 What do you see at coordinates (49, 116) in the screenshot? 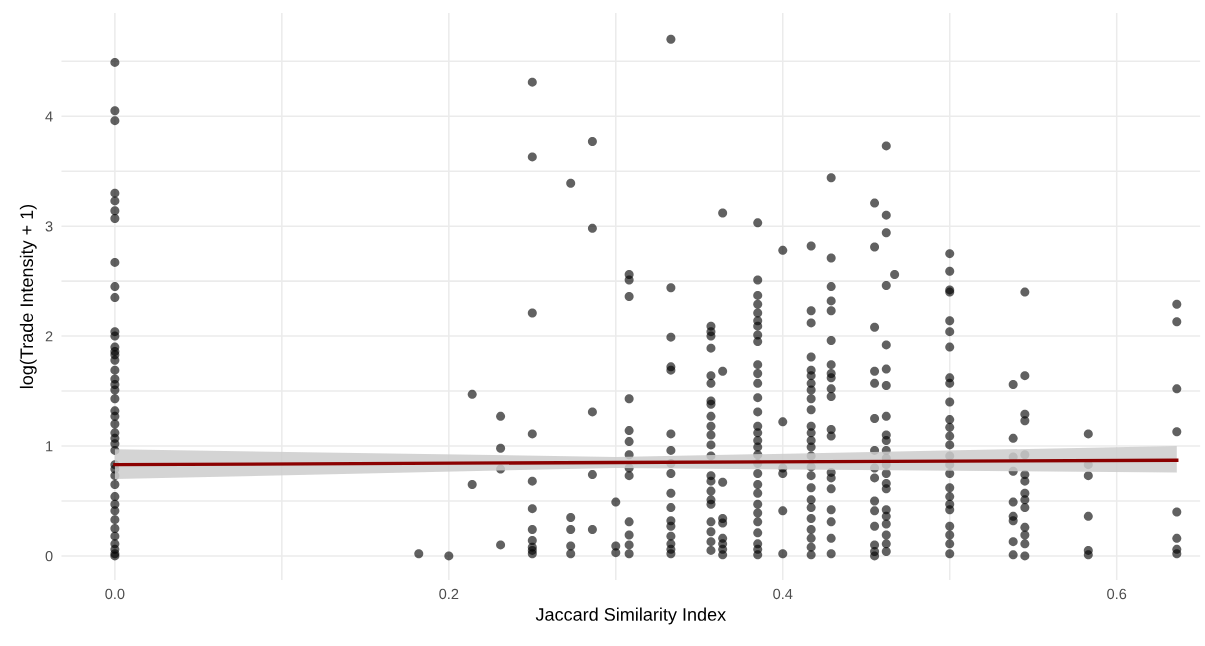
I see `y-tick-label: 4` at bounding box center [49, 116].